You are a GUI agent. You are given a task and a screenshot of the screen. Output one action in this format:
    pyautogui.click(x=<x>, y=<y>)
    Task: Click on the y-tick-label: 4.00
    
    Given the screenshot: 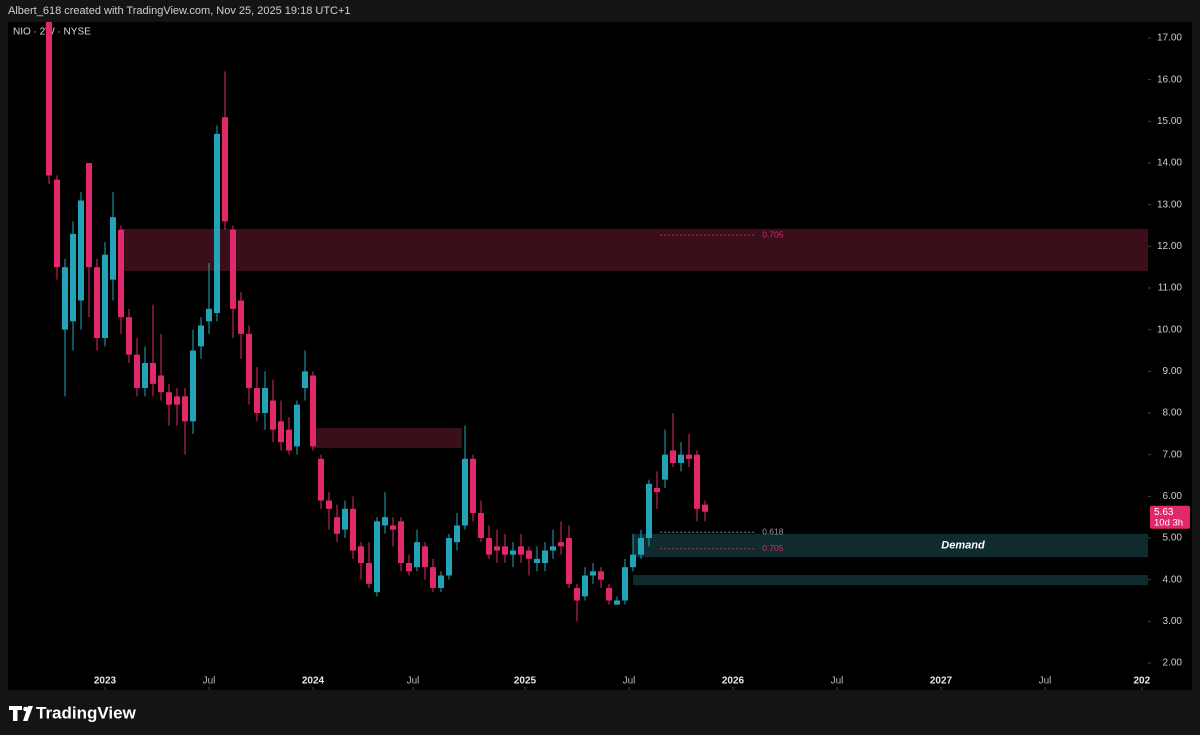 What is the action you would take?
    pyautogui.click(x=1173, y=579)
    